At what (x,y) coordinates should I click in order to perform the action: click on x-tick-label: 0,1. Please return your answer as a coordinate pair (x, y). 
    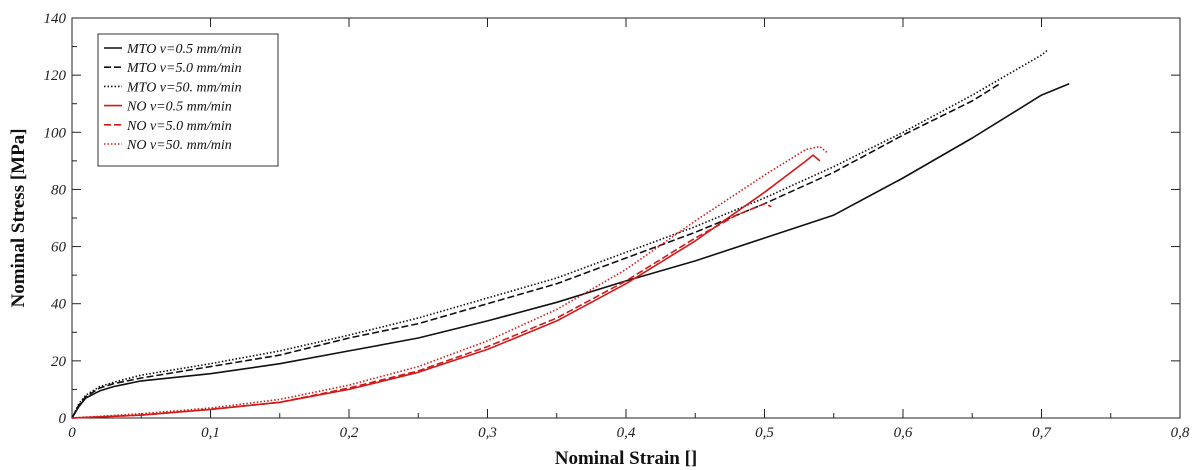
    Looking at the image, I should click on (210, 433).